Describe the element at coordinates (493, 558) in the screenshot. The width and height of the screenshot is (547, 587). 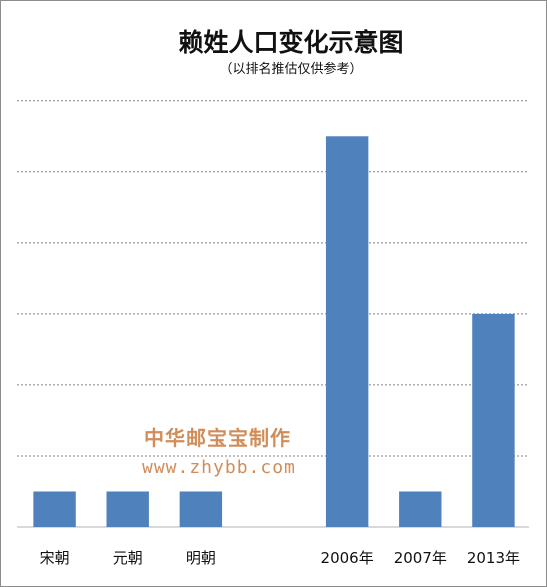
I see `x-tick-label: 2013年` at that location.